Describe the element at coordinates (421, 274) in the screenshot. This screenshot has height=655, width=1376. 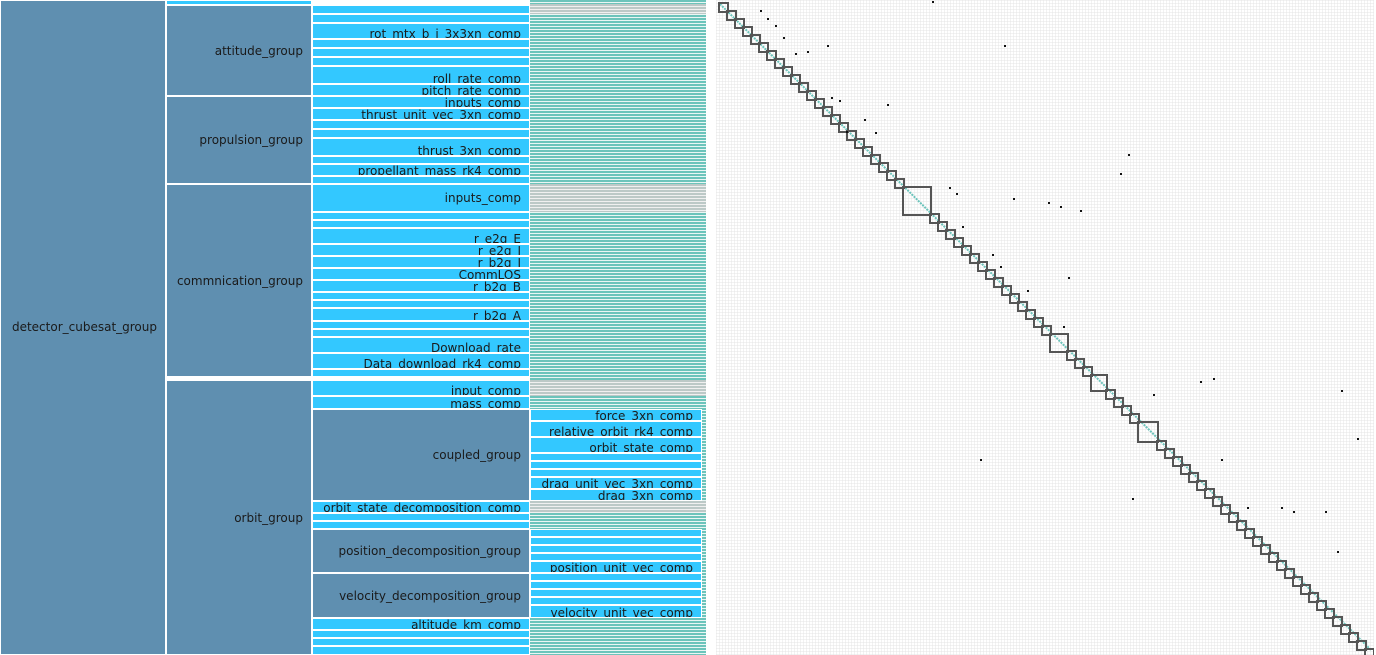
I see `component-cell: CommLOS` at that location.